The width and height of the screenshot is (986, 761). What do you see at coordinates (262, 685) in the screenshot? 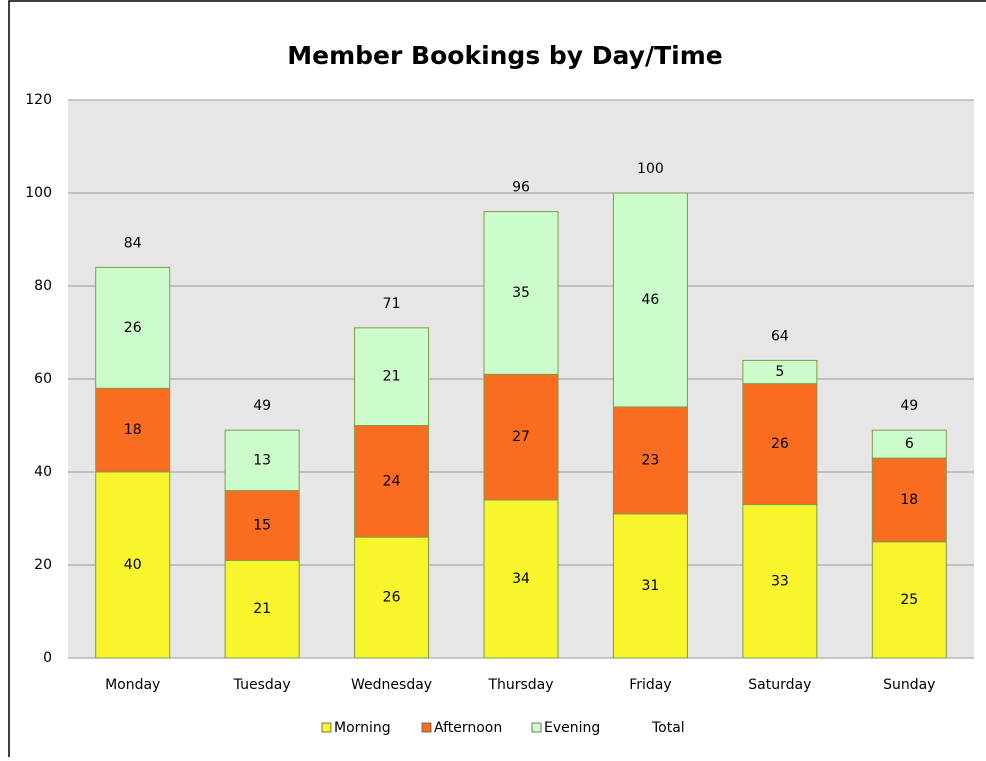
I see `x-tick-label: Tuesday` at bounding box center [262, 685].